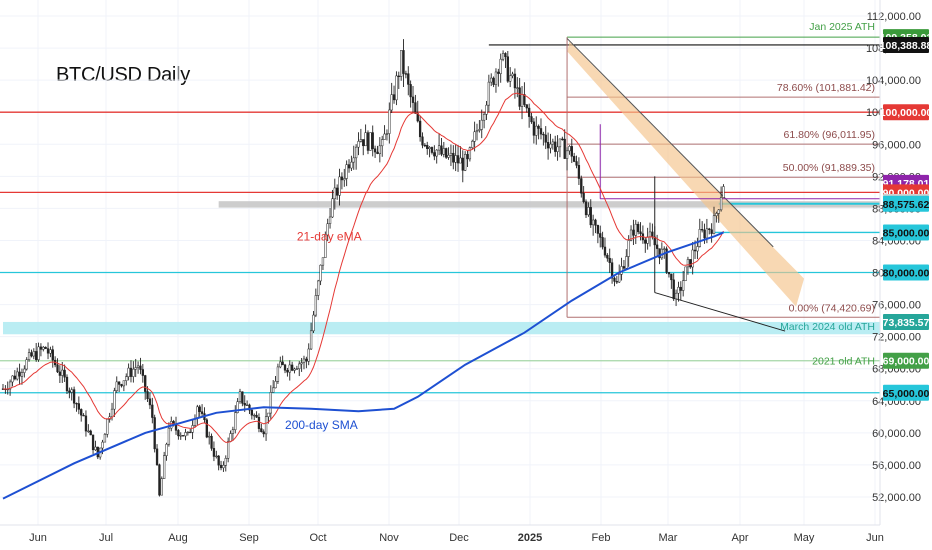 This screenshot has width=932, height=550. I want to click on price-label: 108,388.88, so click(906, 46).